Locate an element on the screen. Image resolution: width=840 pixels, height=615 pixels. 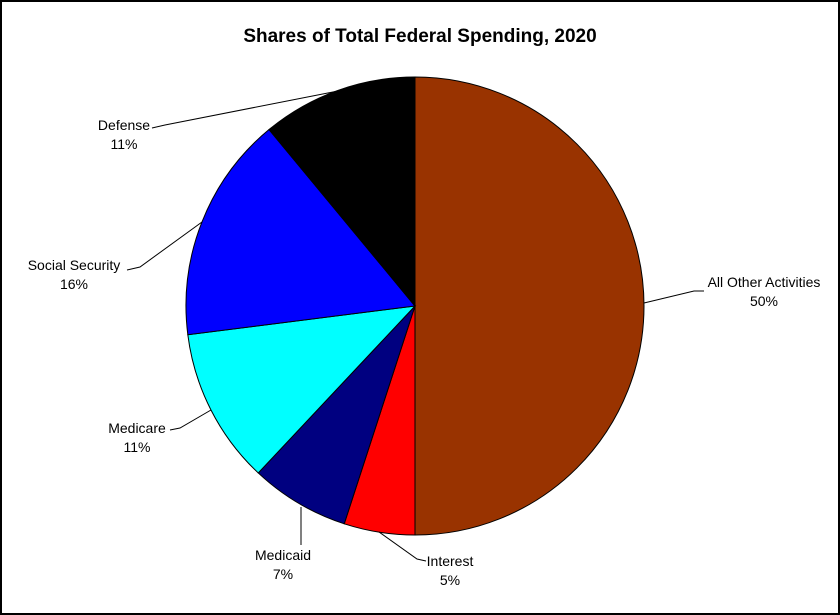
leader-line-social-security is located at coordinates (164, 246).